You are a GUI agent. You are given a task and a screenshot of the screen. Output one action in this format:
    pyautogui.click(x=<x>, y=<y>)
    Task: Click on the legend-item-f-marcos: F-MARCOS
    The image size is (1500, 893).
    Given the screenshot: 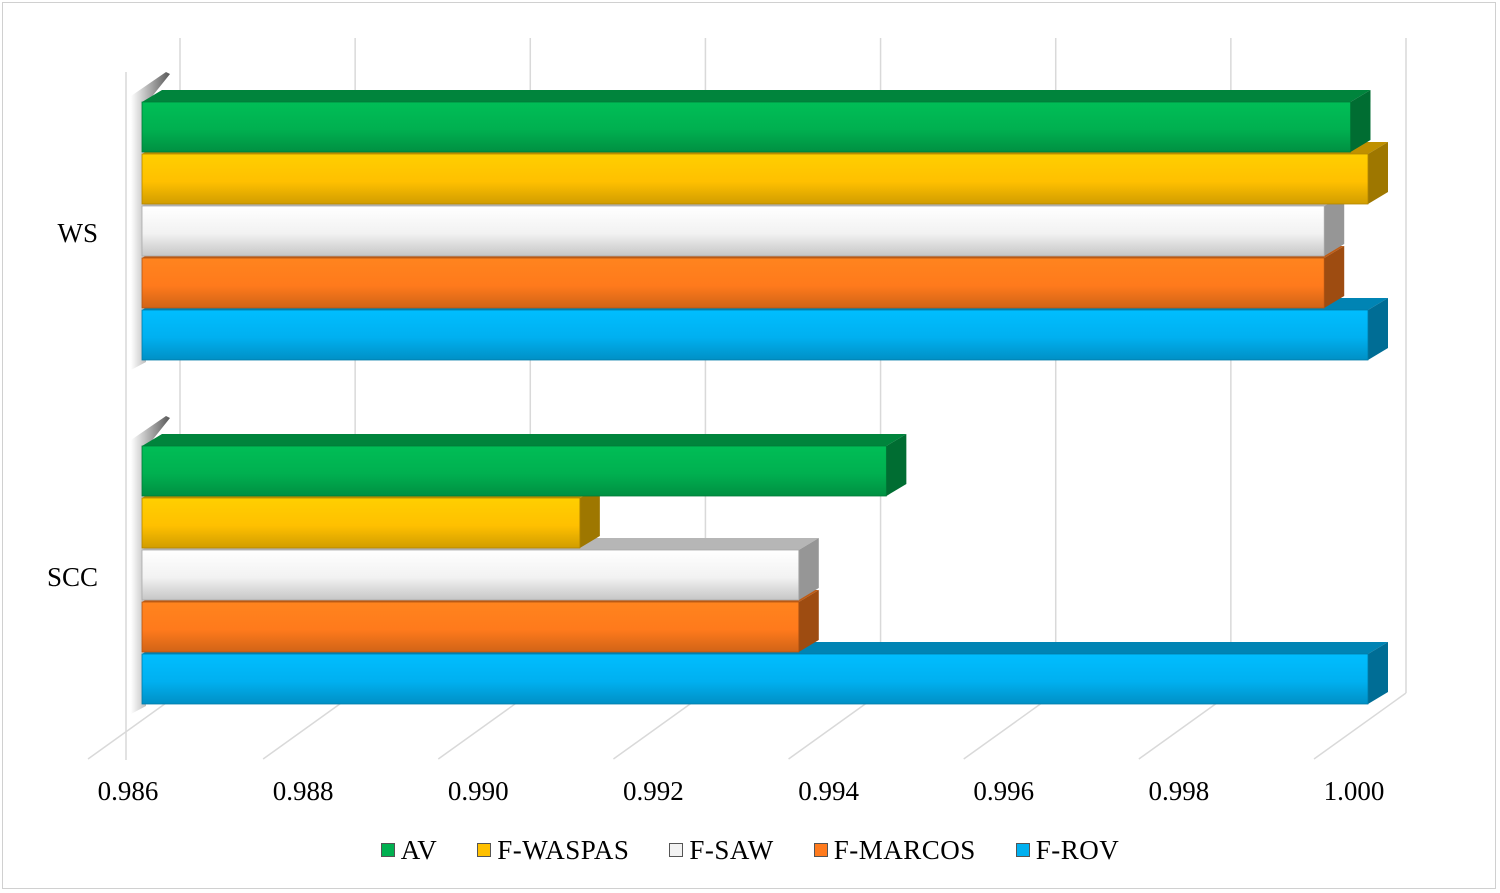 What is the action you would take?
    pyautogui.click(x=894, y=850)
    